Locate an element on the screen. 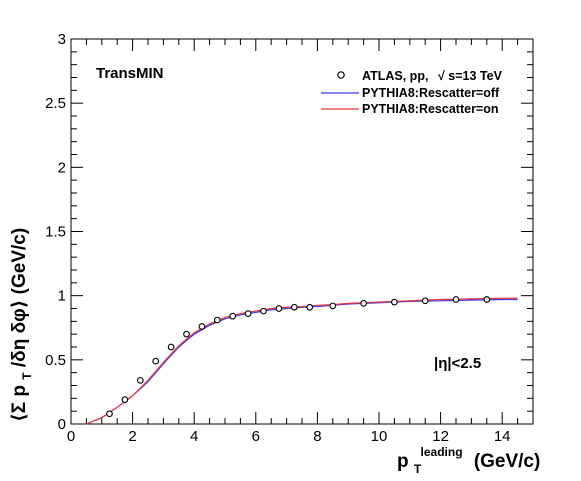 The width and height of the screenshot is (581, 481). y-tick-label: 2 is located at coordinates (62, 167).